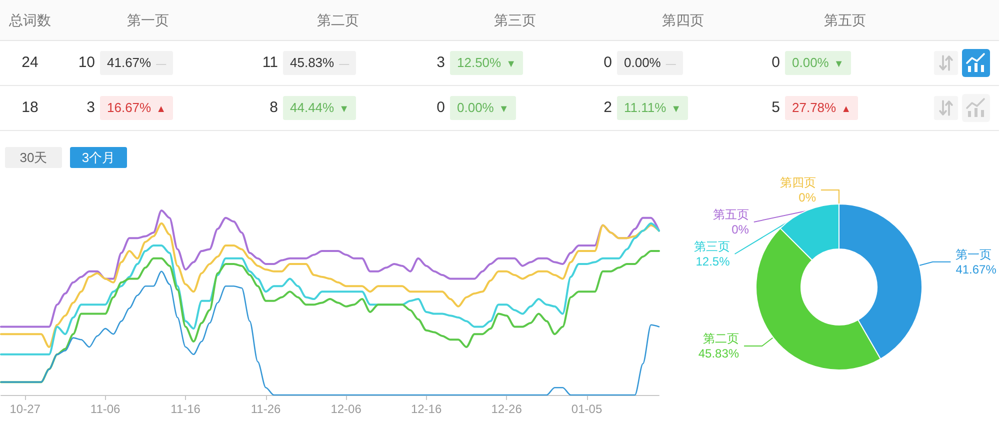 This screenshot has height=431, width=1000. What do you see at coordinates (148, 20) in the screenshot?
I see `category-label: 第一页` at bounding box center [148, 20].